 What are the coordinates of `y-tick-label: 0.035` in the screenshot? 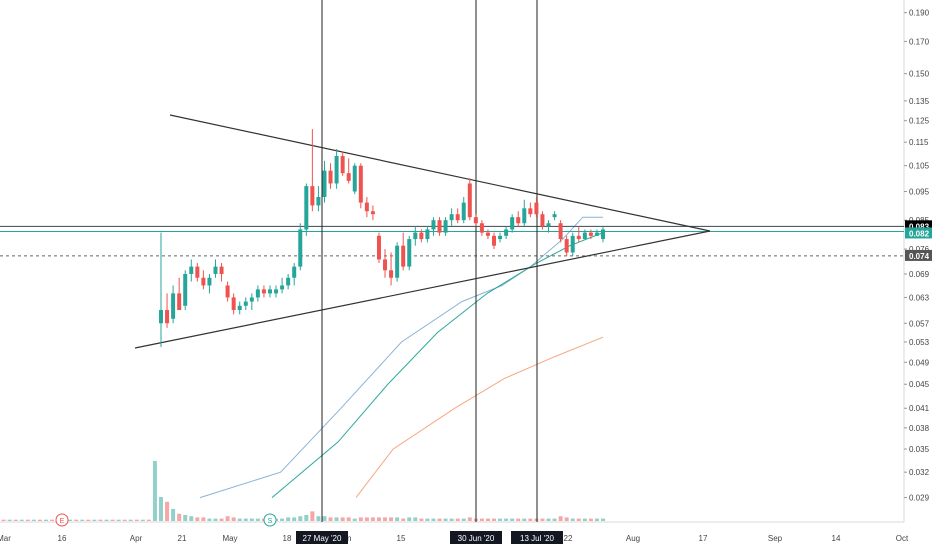 It's located at (919, 449).